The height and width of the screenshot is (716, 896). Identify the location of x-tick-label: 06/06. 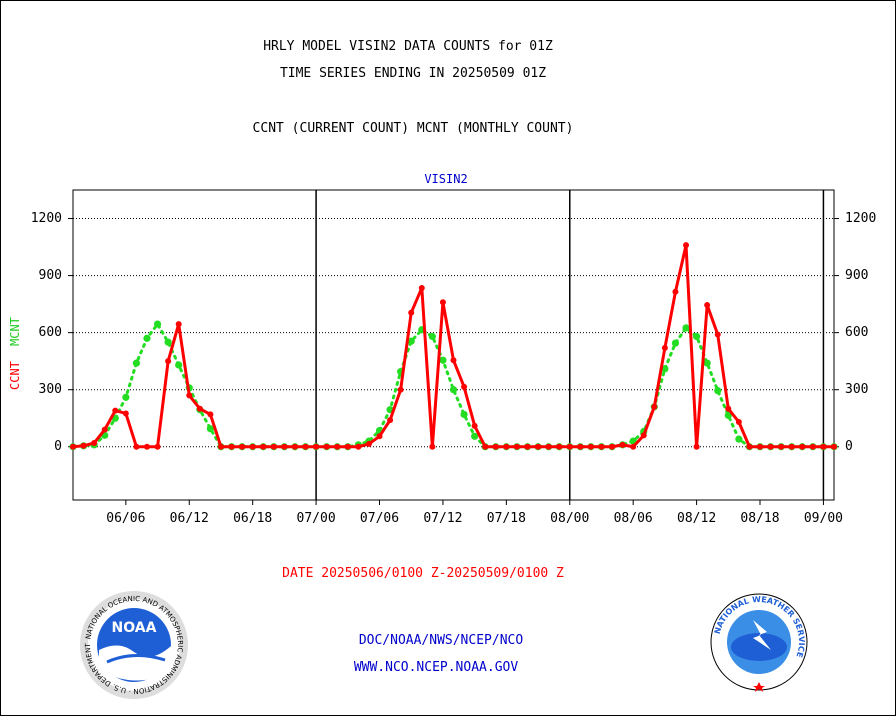
(126, 518).